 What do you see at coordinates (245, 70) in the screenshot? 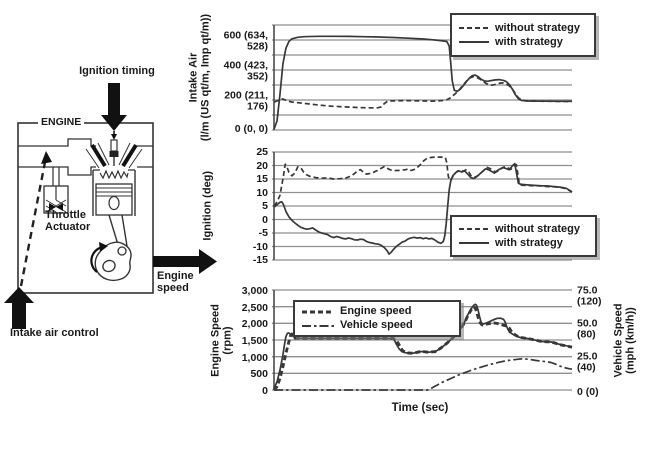
I see `intake-ytick-400: 400 (423, 352)` at bounding box center [245, 70].